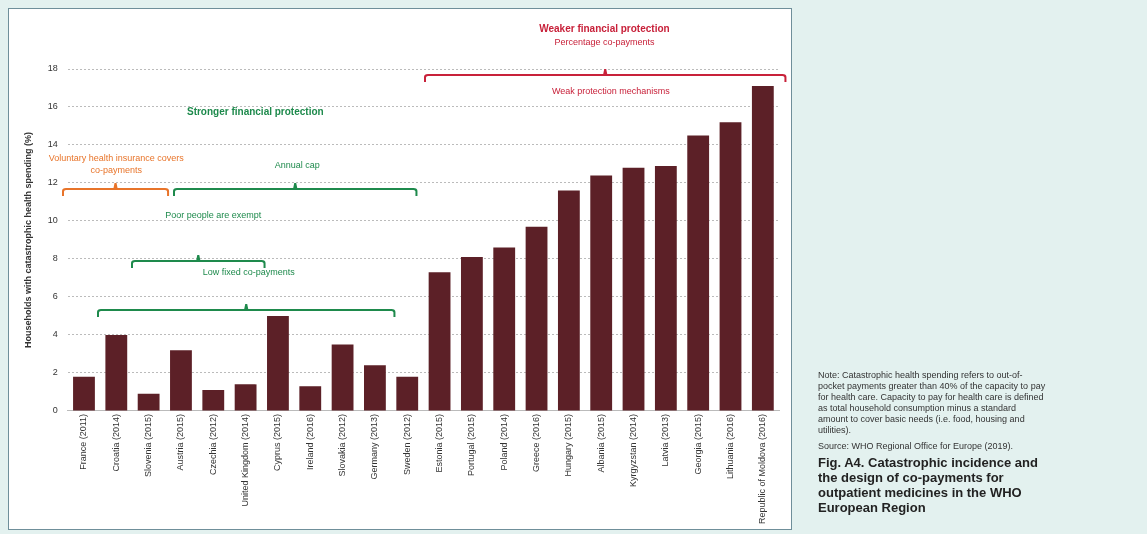  I want to click on source-note: Source: WHO Regional Office for Europe (2019)., so click(916, 446).